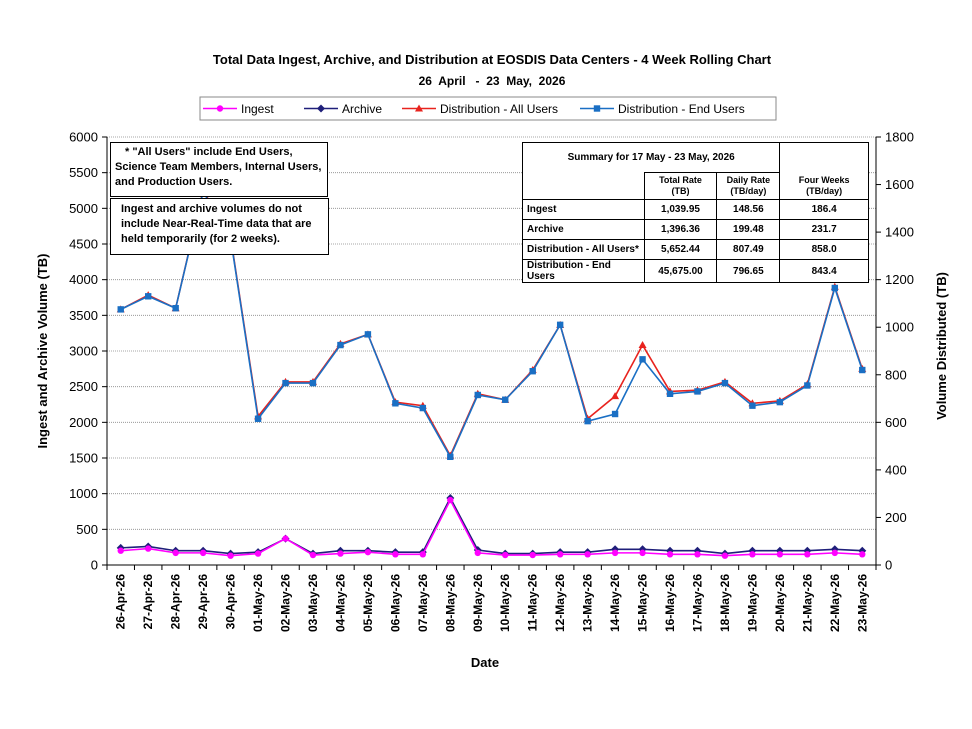 The width and height of the screenshot is (972, 729). What do you see at coordinates (83, 244) in the screenshot?
I see `y-tick-label: 4500` at bounding box center [83, 244].